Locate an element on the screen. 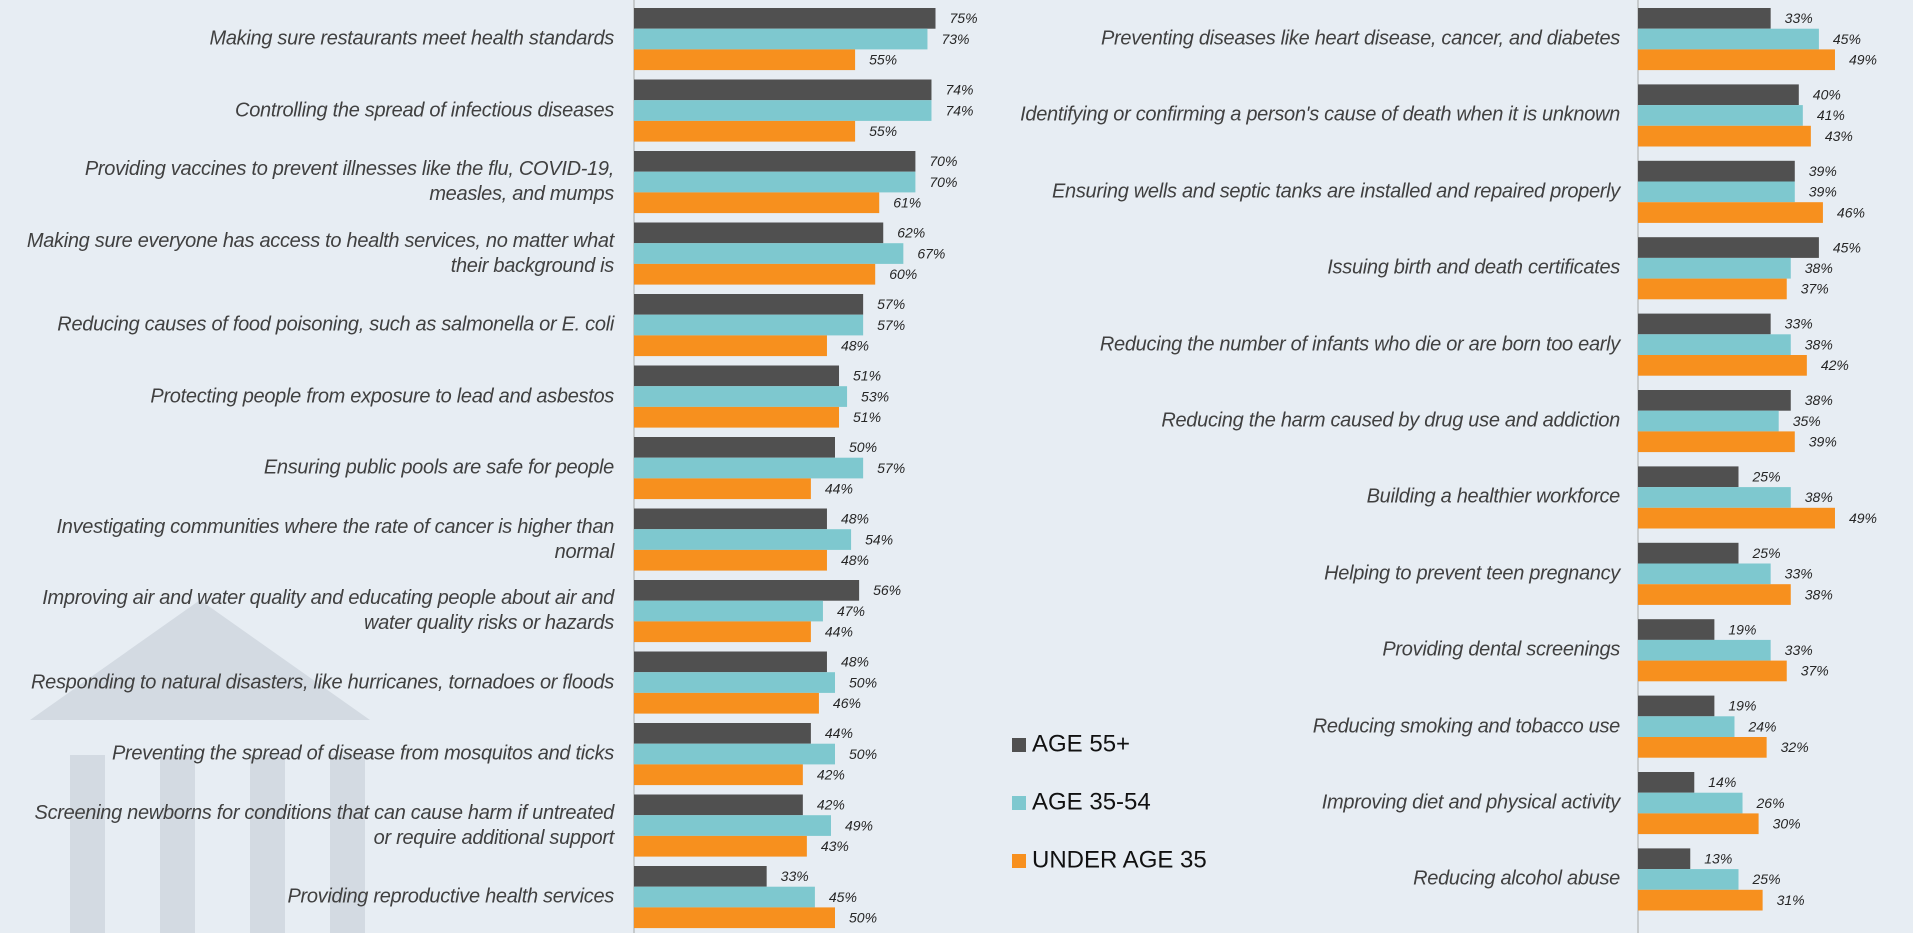 The image size is (1913, 933). data-label: 41% is located at coordinates (1831, 115).